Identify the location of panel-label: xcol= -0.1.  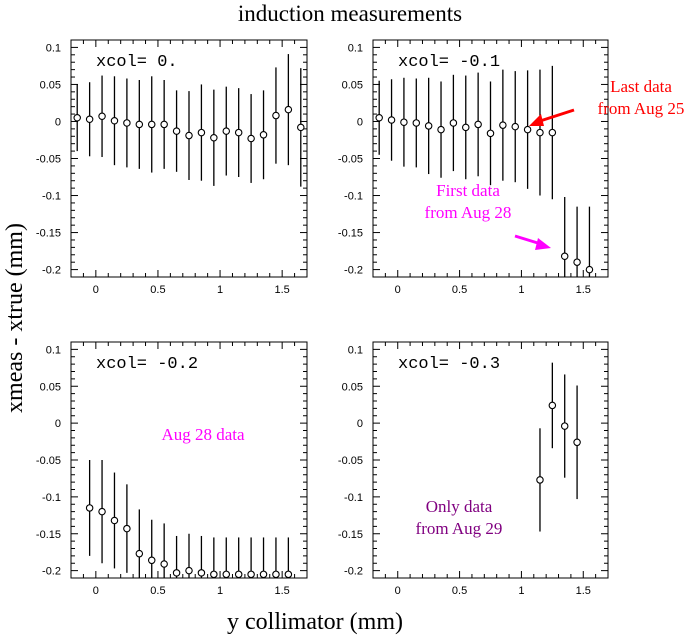
(449, 62).